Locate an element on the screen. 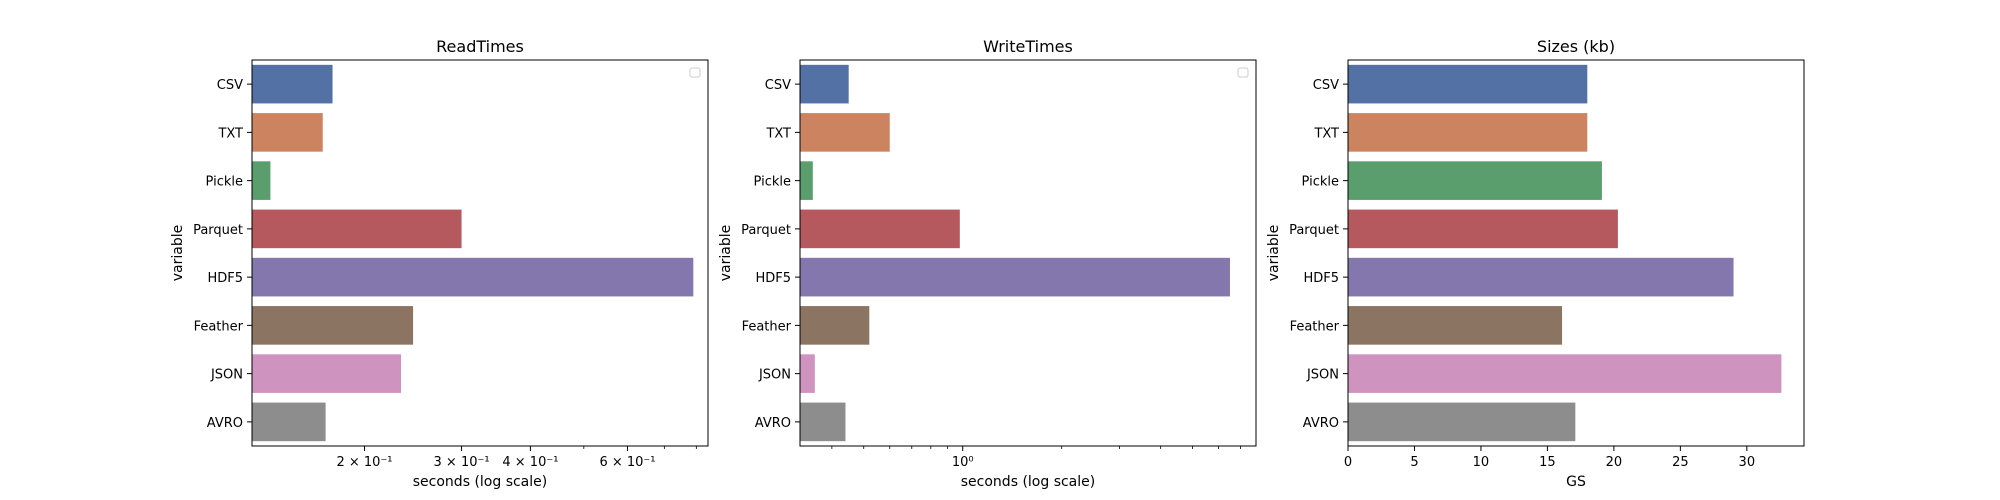 Image resolution: width=2000 pixels, height=500 pixels. x-axis-label: GS is located at coordinates (1576, 482).